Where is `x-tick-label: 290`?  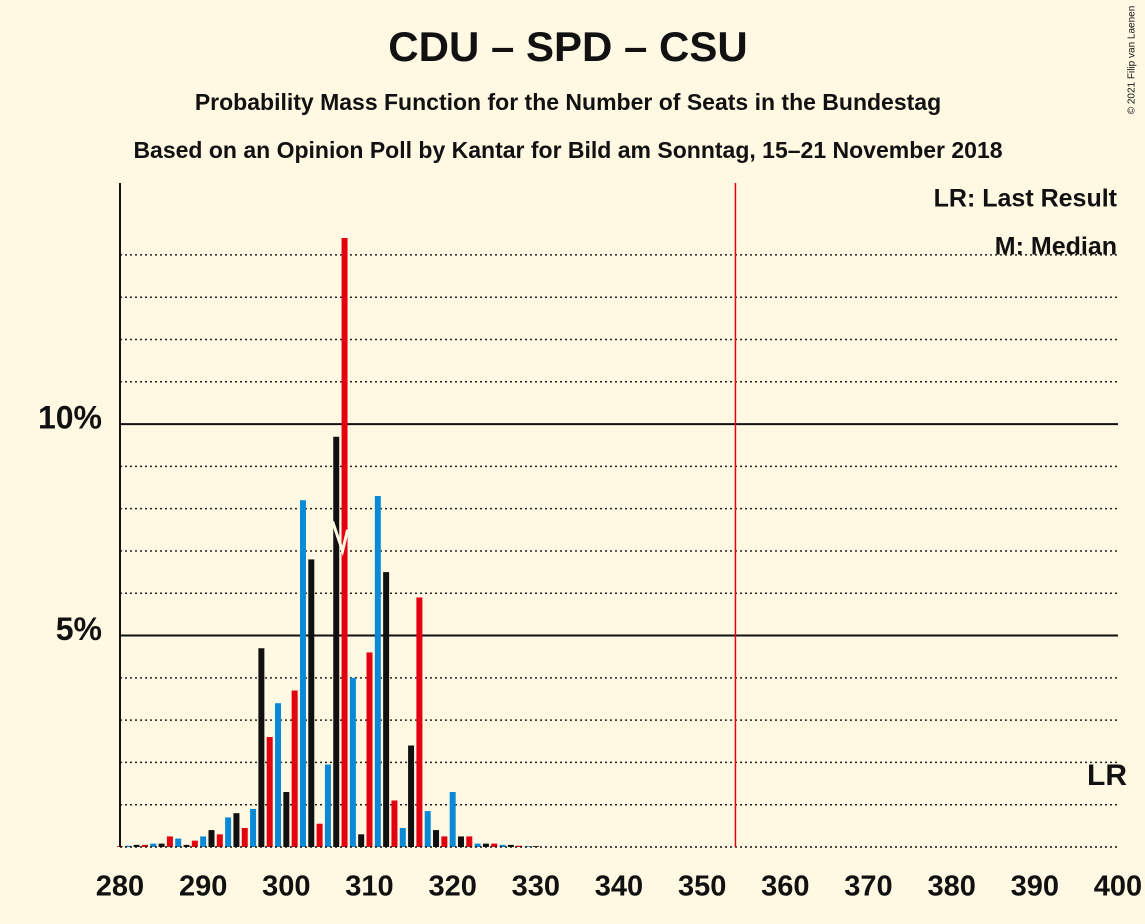
x-tick-label: 290 is located at coordinates (203, 887).